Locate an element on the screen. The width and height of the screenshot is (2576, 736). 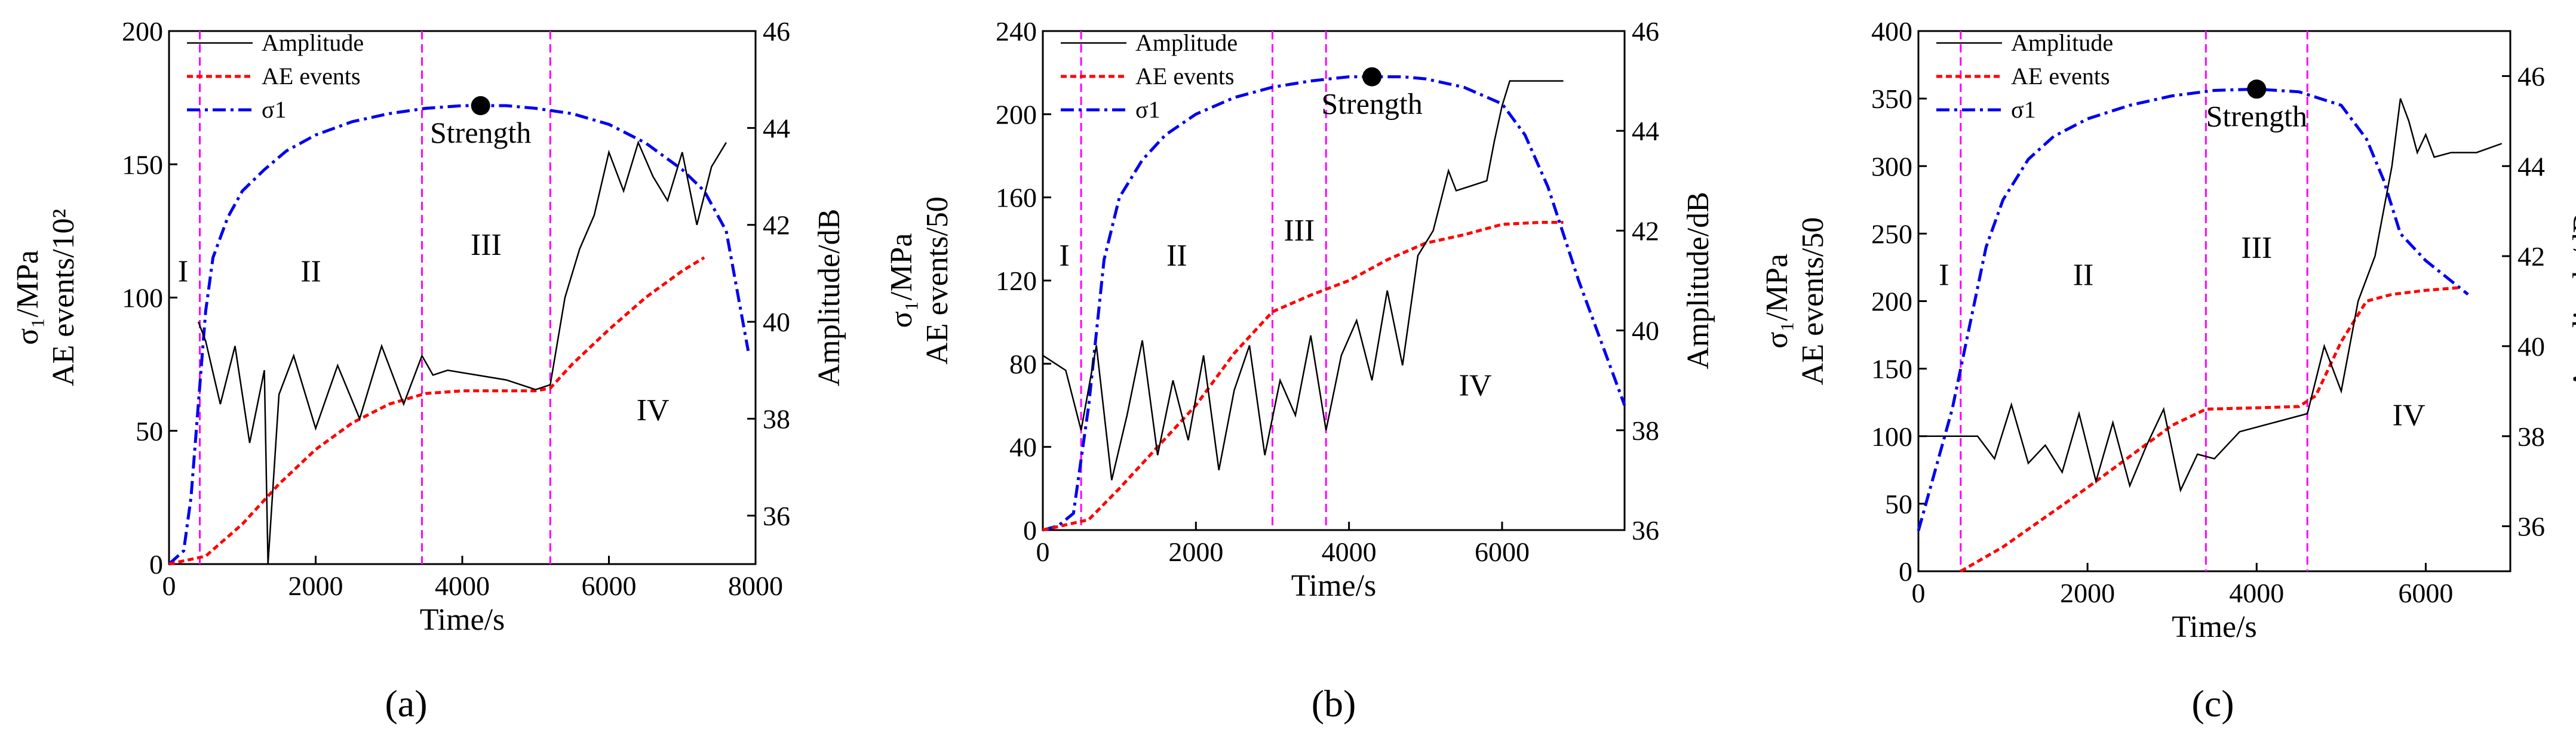
panel-caption: (a) is located at coordinates (406, 703).